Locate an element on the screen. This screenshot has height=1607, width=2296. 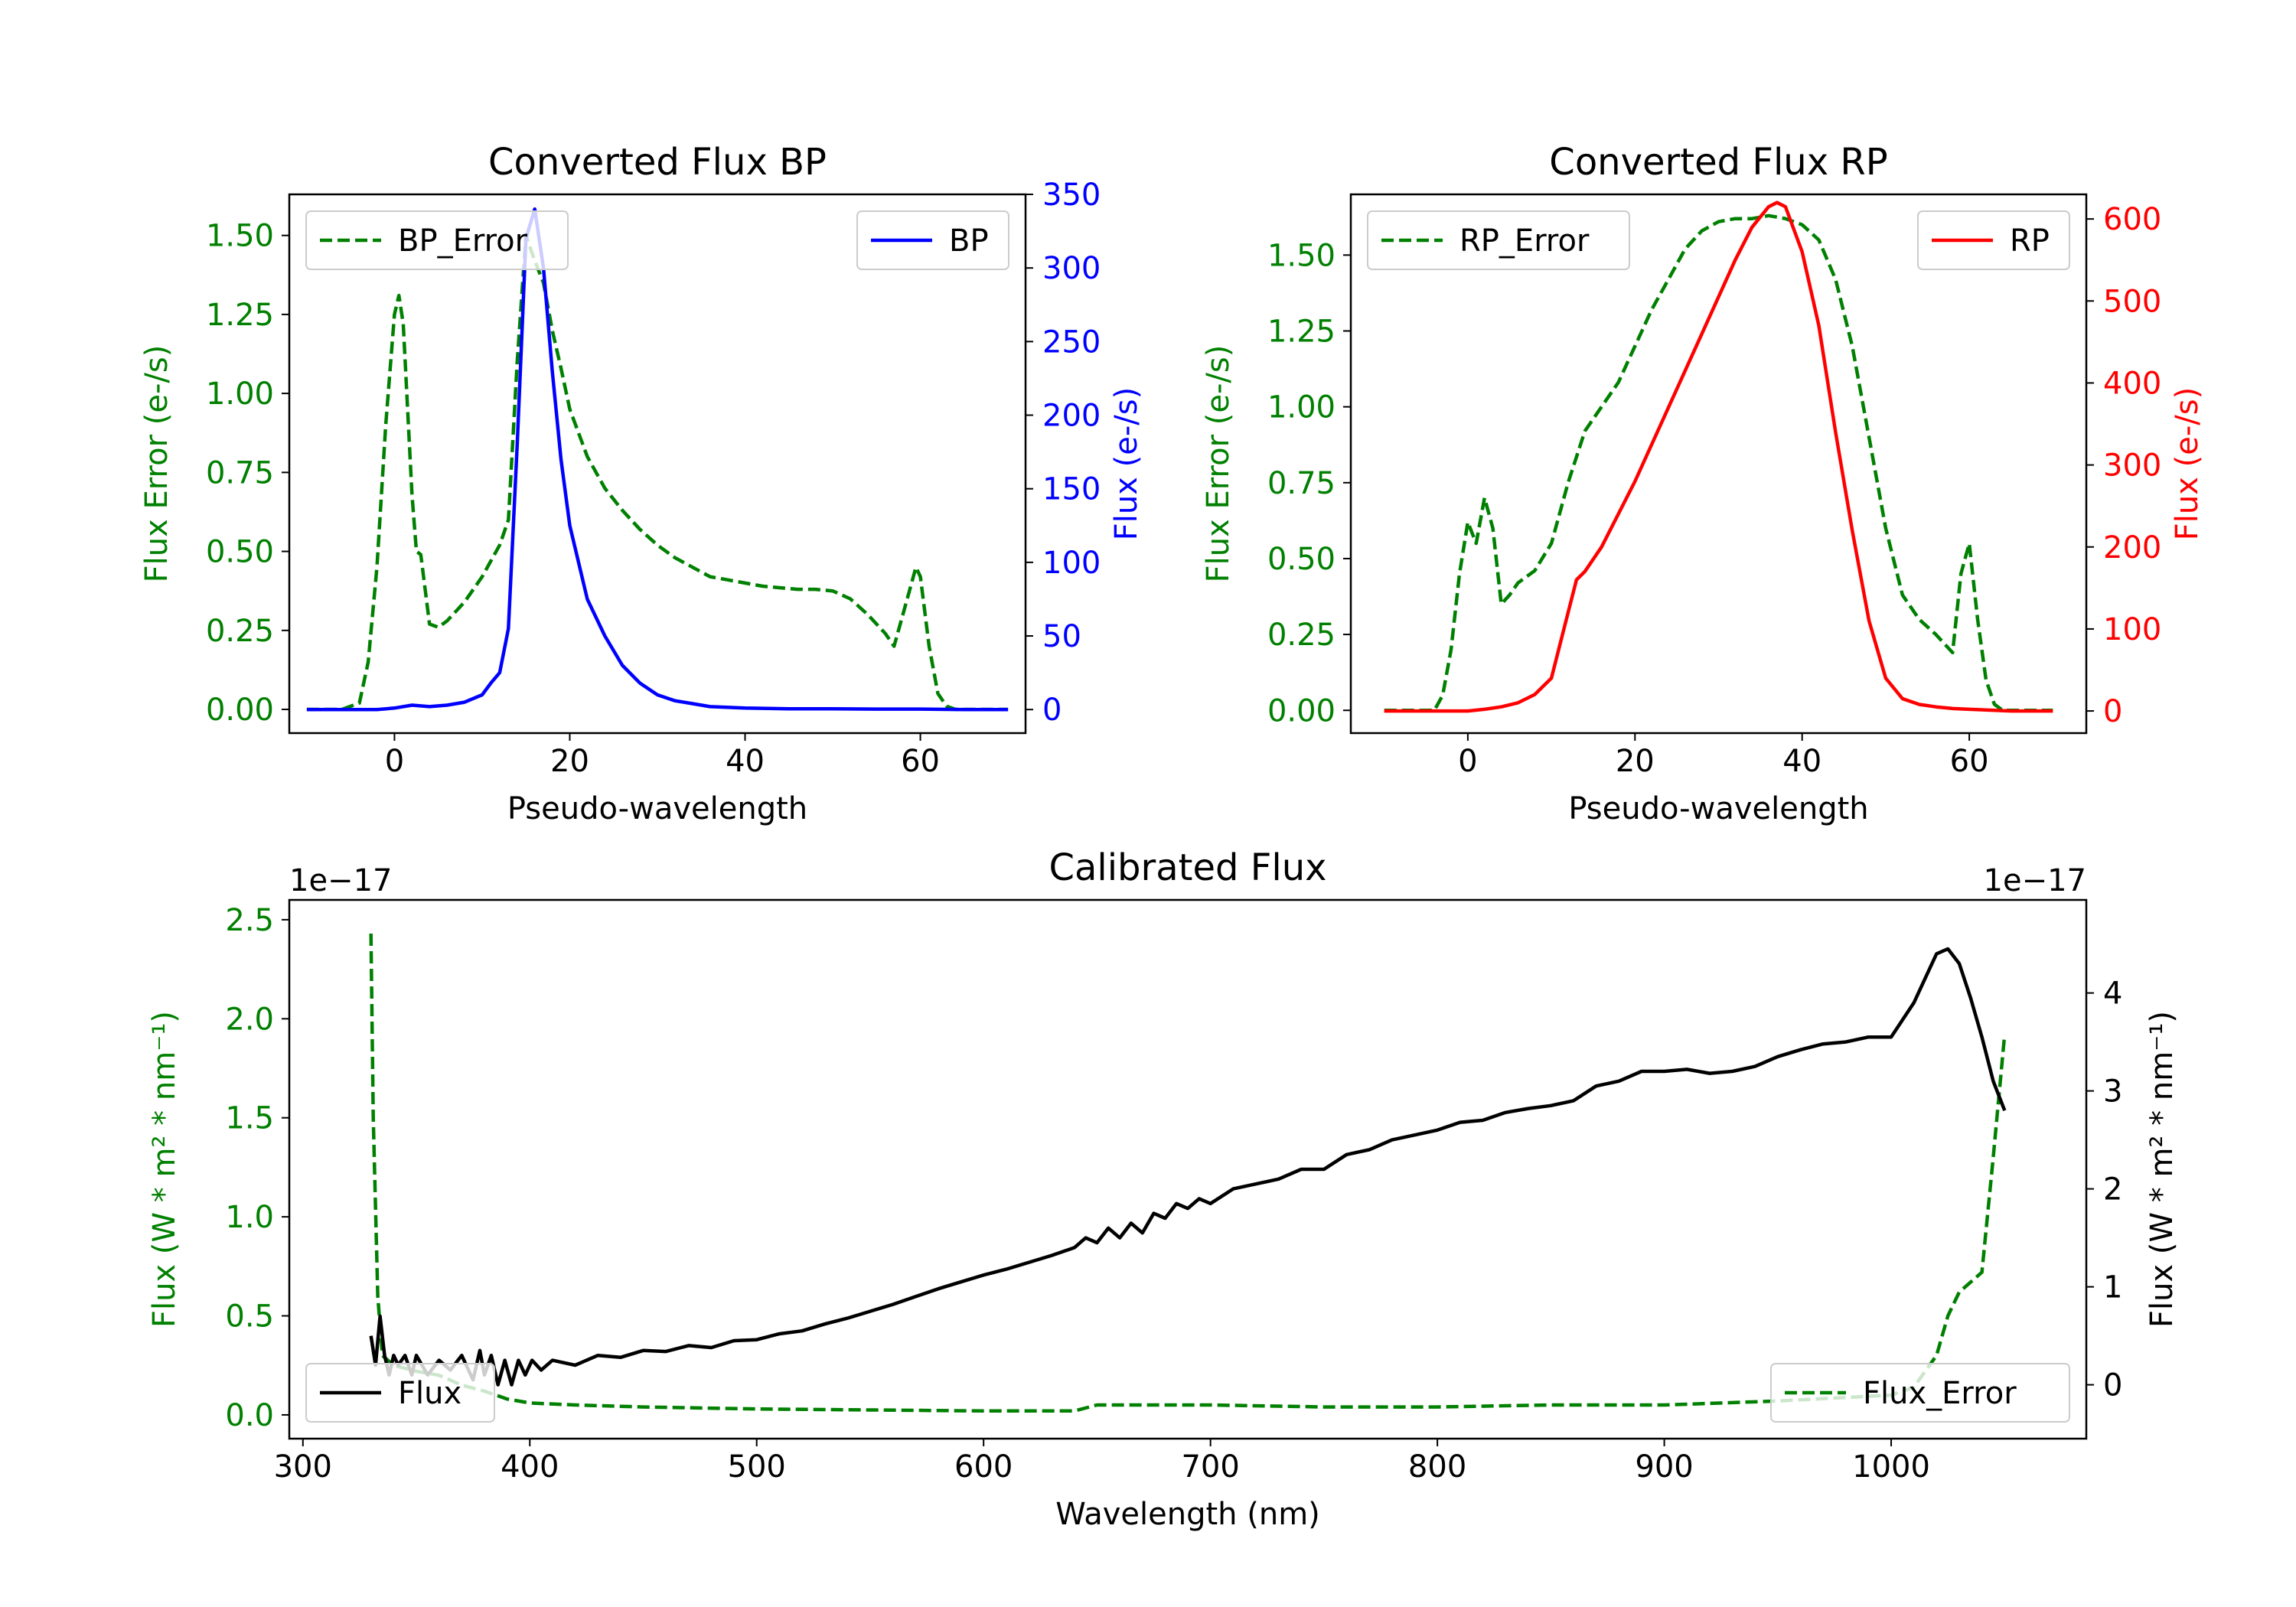
y-tick-label-left: 1.0 is located at coordinates (249, 1217).